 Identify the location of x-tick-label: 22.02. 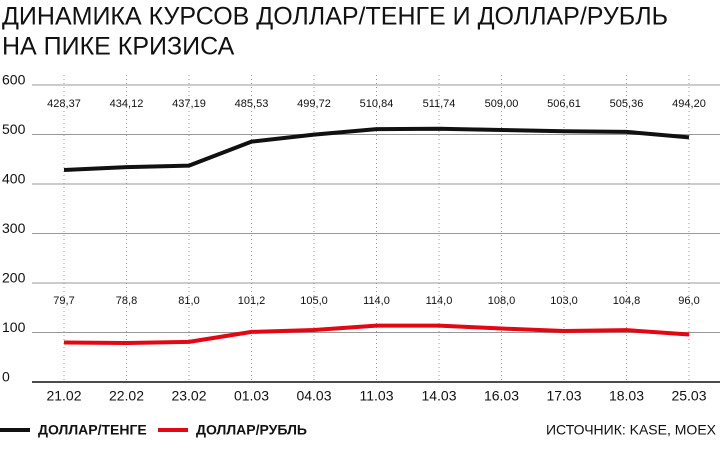
(126, 396).